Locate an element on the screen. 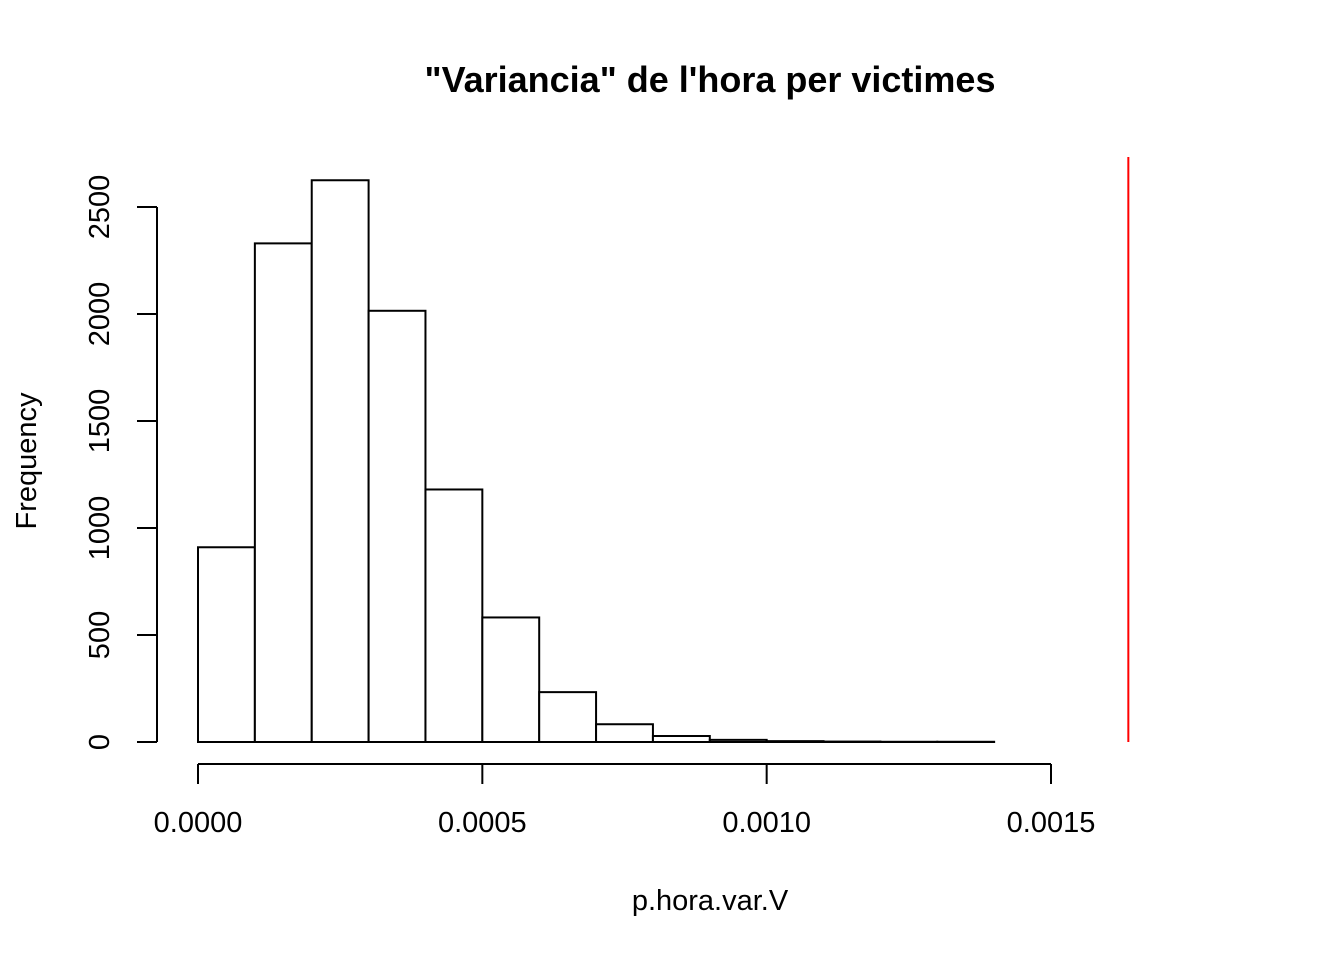 The width and height of the screenshot is (1344, 960). chart-title: "Variancia" de l'hora per victimes is located at coordinates (710, 79).